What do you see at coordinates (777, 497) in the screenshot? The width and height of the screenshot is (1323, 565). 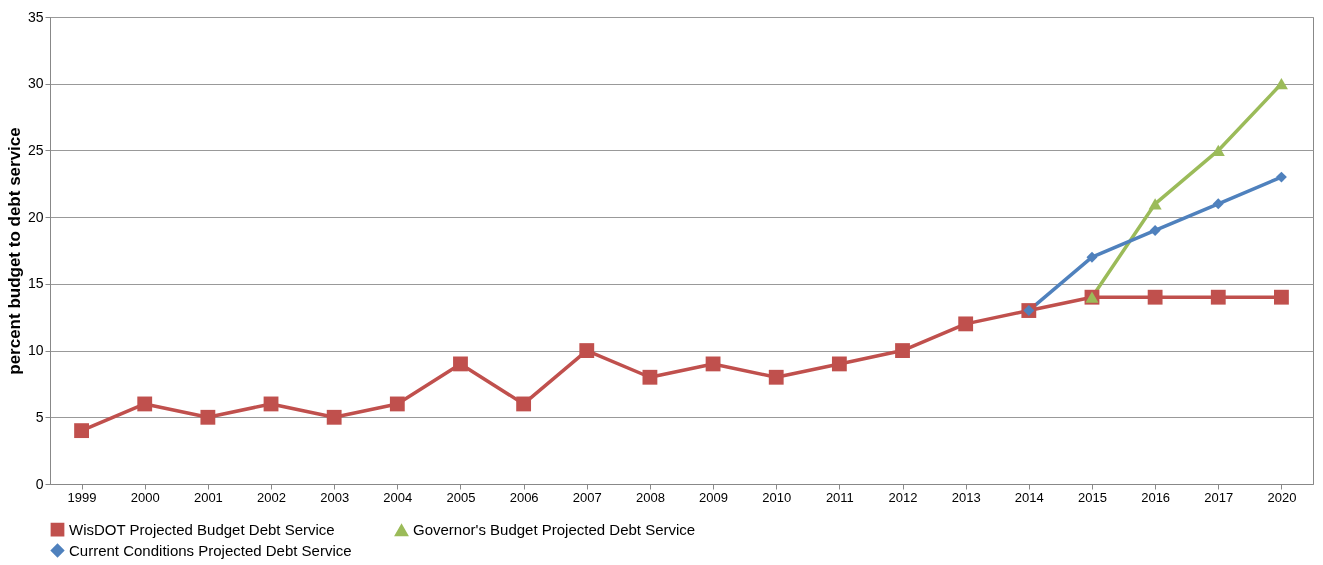 I see `x-tick-label: 2010` at bounding box center [777, 497].